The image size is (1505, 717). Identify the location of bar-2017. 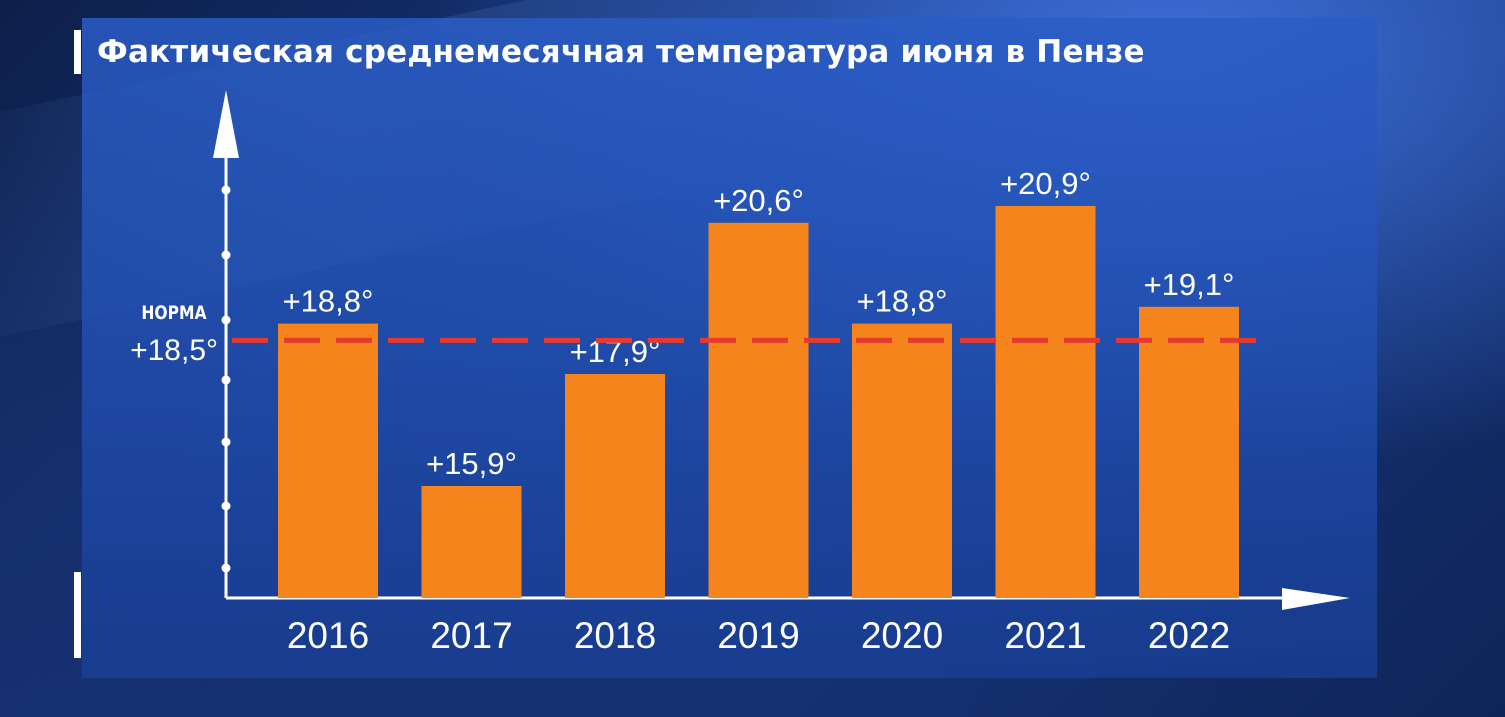
(471, 542).